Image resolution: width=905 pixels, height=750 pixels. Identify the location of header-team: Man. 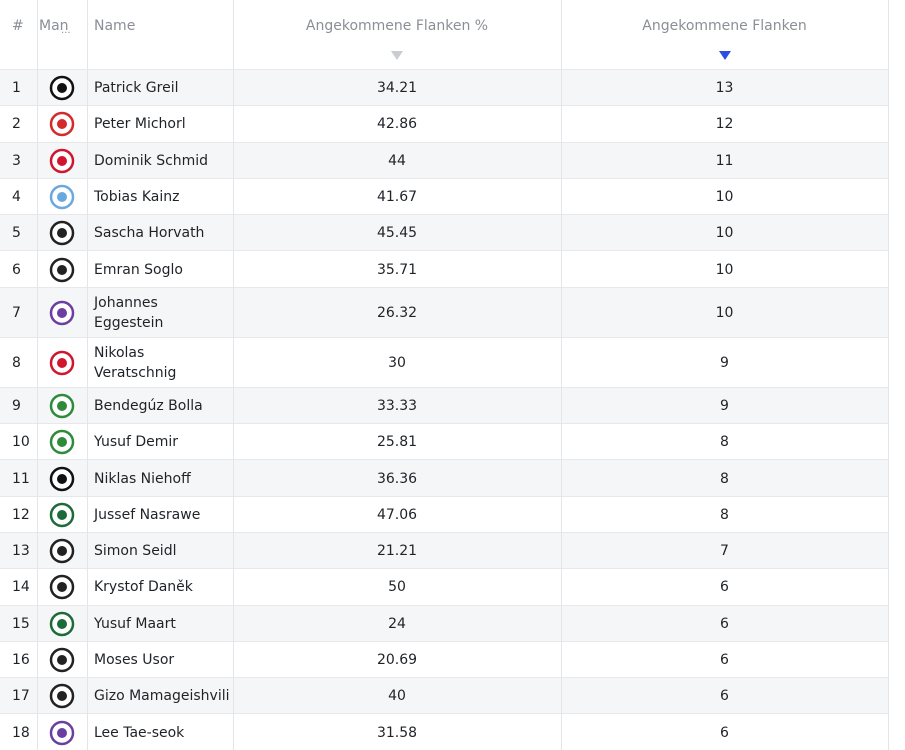
(62, 35).